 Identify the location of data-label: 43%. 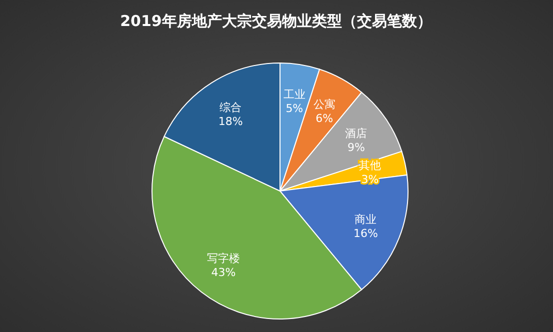
(223, 272).